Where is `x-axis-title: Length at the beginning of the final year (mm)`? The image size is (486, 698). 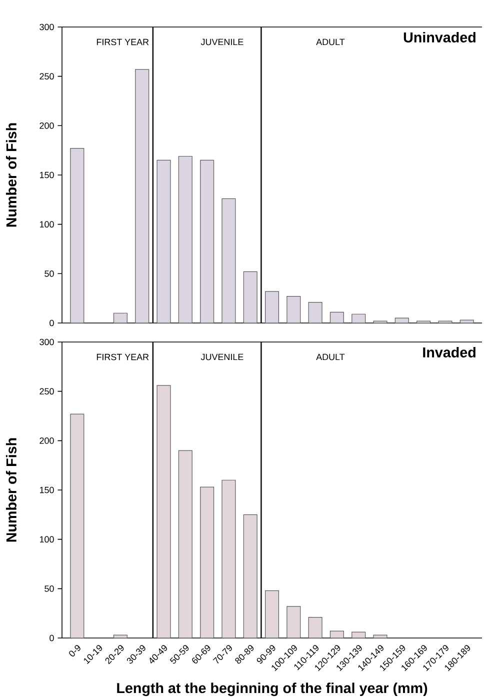
x-axis-title: Length at the beginning of the final year (mm) is located at coordinates (272, 689).